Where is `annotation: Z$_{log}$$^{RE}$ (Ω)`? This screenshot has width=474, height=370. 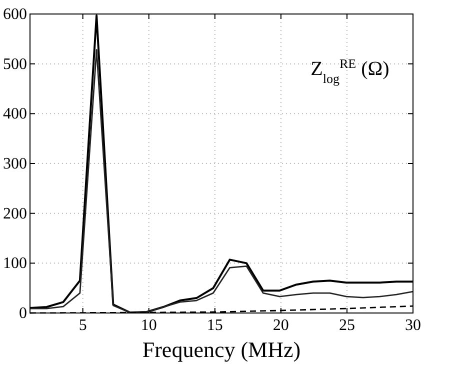 annotation: Z$_{log}$$^{RE}$ (Ω) is located at coordinates (350, 71).